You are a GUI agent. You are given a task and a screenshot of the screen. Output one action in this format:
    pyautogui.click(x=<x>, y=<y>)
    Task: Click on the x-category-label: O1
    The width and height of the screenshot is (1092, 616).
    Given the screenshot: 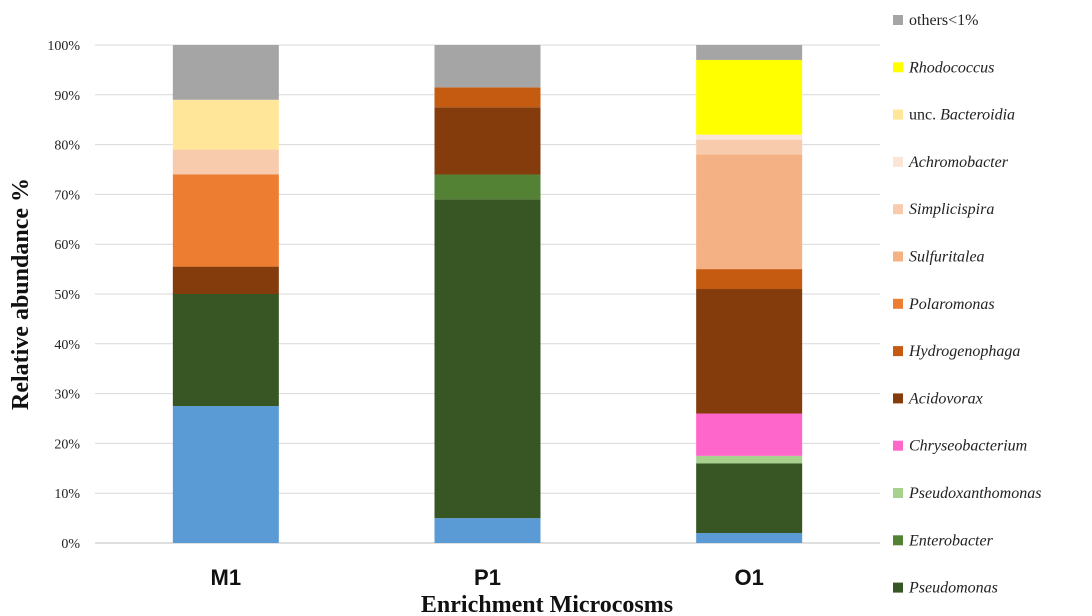 What is the action you would take?
    pyautogui.click(x=748, y=577)
    